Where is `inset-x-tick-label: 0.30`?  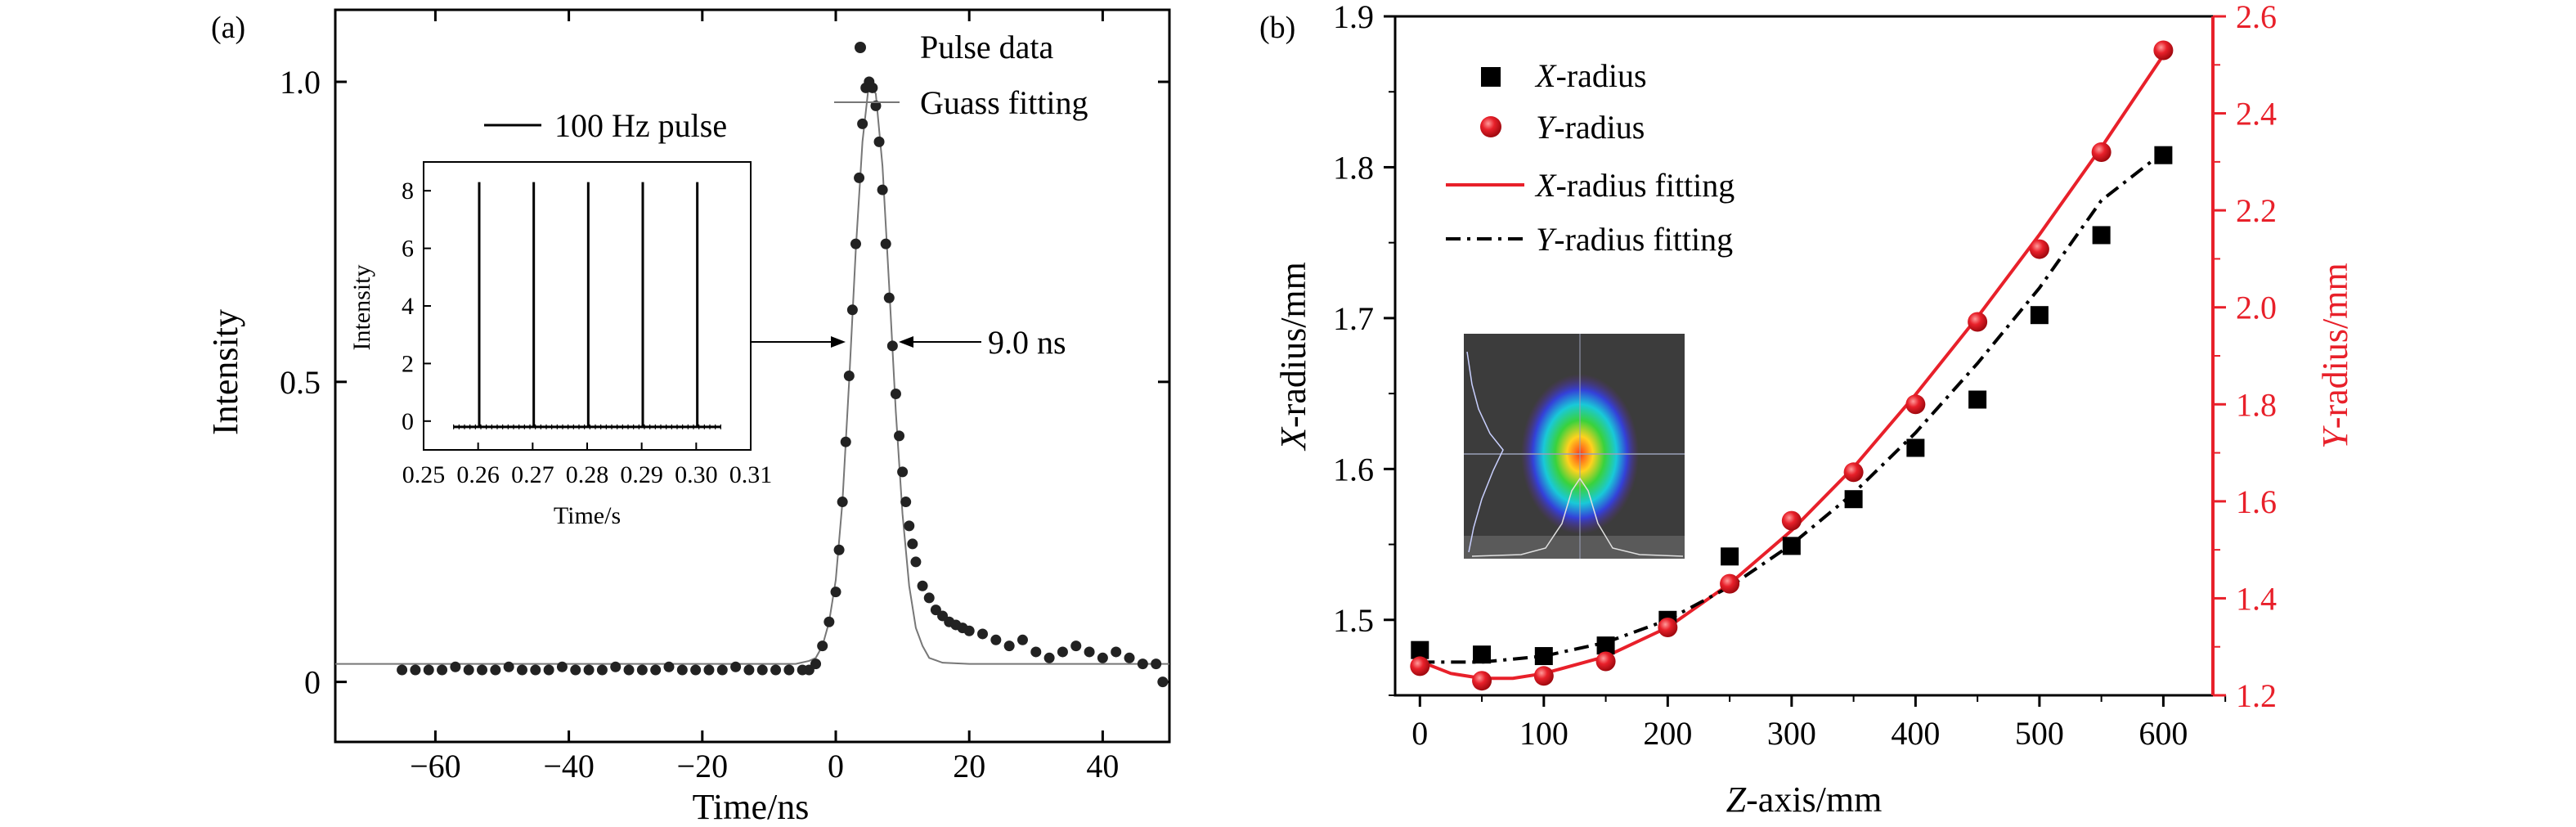 inset-x-tick-label: 0.30 is located at coordinates (696, 474).